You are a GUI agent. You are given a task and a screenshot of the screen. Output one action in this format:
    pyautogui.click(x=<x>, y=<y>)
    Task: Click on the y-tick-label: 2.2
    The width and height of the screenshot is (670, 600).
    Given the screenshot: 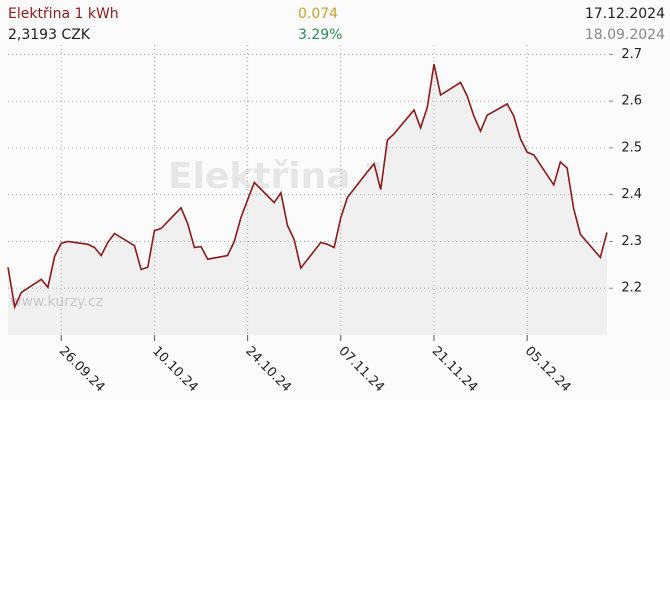 What is the action you would take?
    pyautogui.click(x=631, y=288)
    